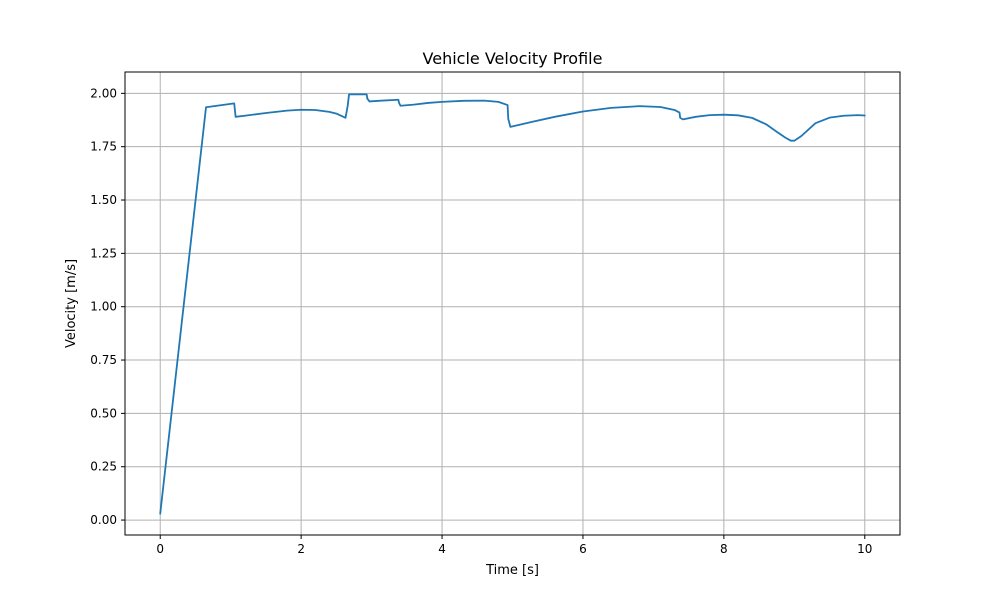 The height and width of the screenshot is (600, 1000). I want to click on x-tick-label: 8, so click(724, 549).